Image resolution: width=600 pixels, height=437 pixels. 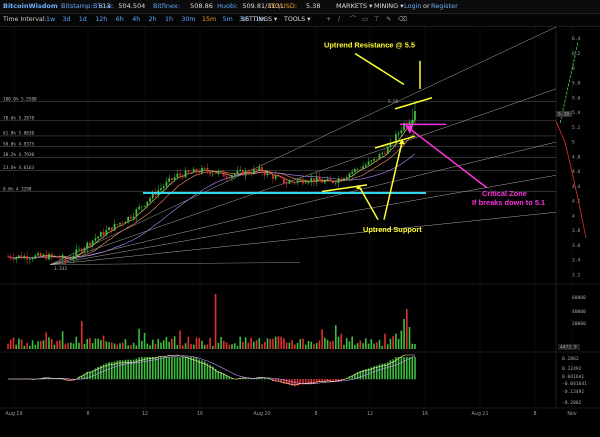 I want to click on draw-tool-6-icon: ⌫, so click(x=402, y=19).